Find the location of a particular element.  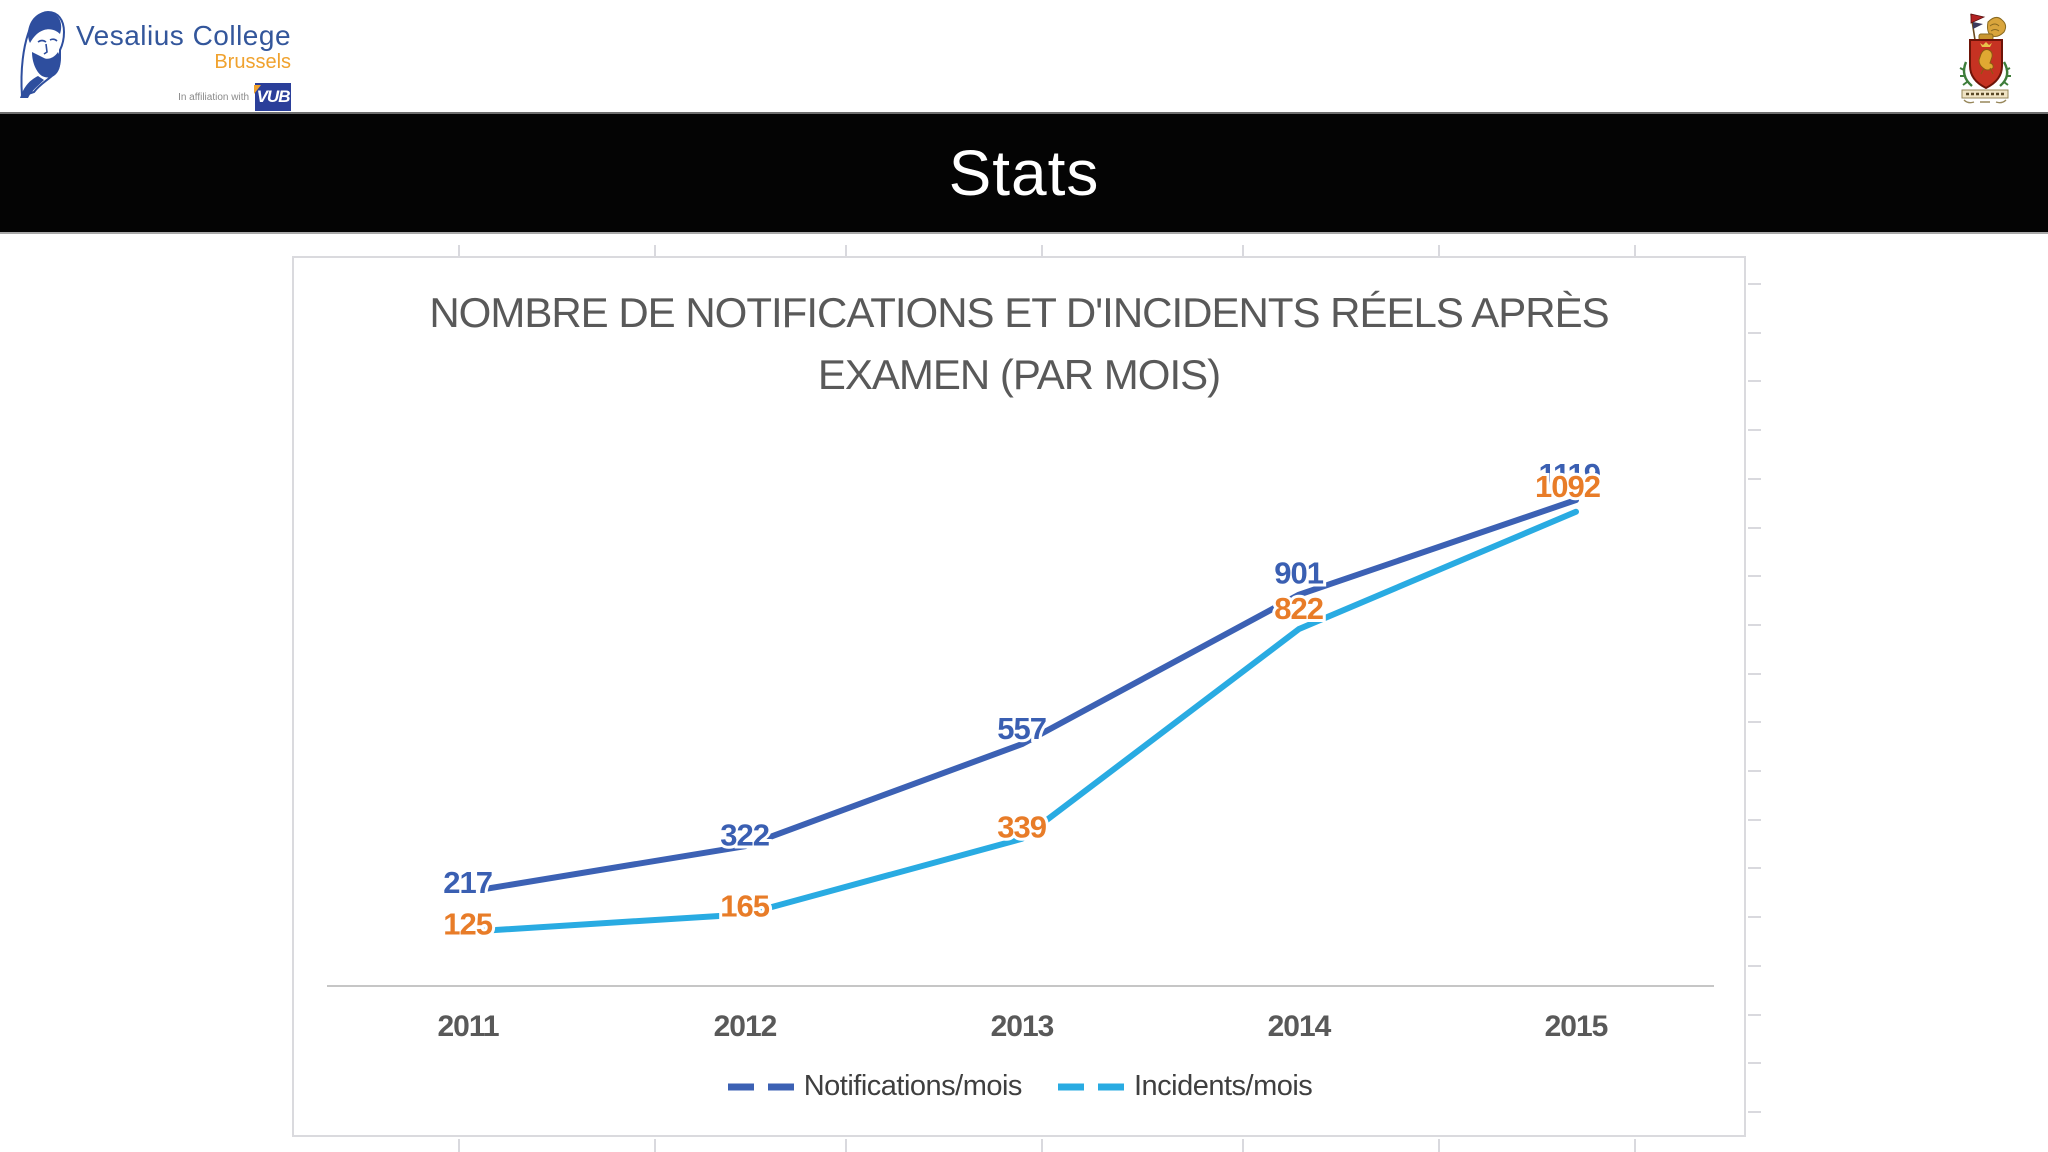

svg-text: 2015 is located at coordinates (1576, 1026).